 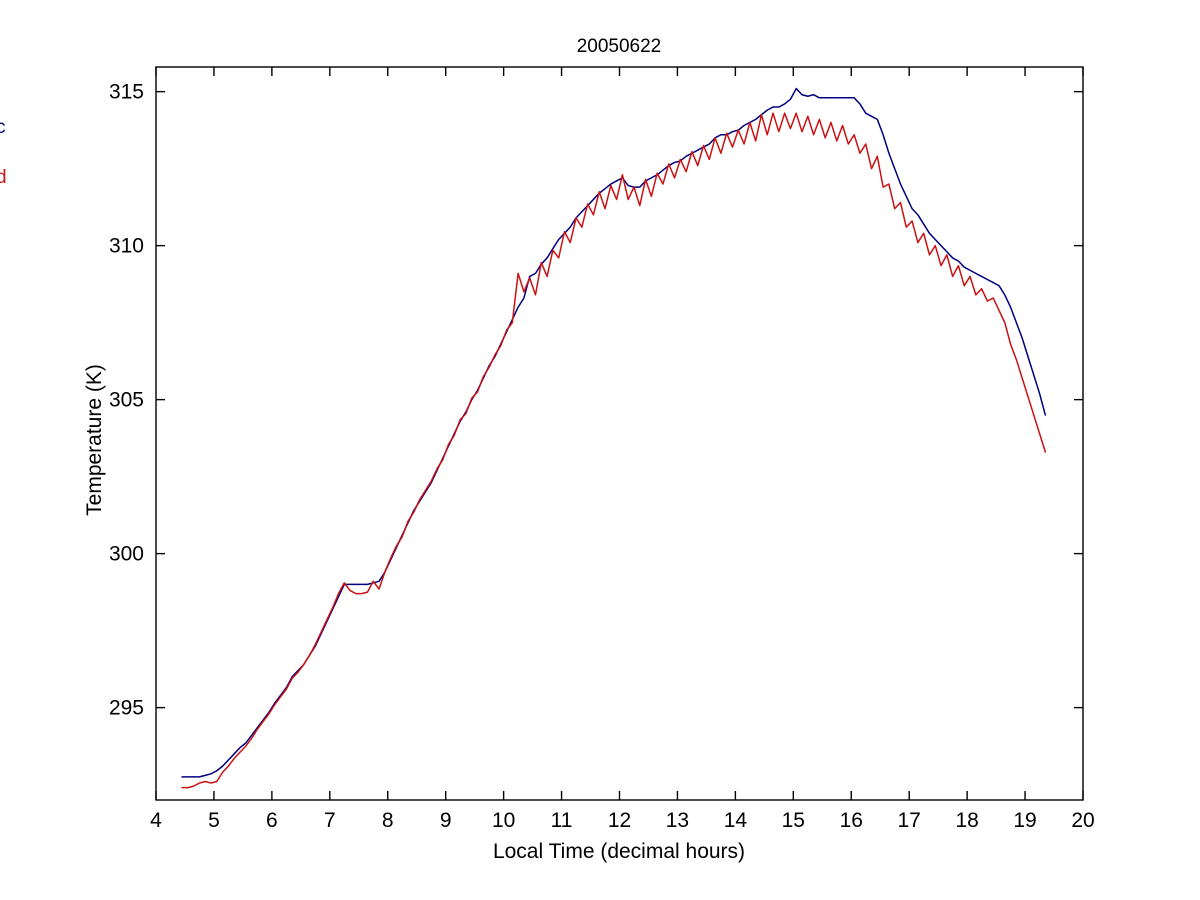 What do you see at coordinates (793, 820) in the screenshot?
I see `x-tick-label: 15` at bounding box center [793, 820].